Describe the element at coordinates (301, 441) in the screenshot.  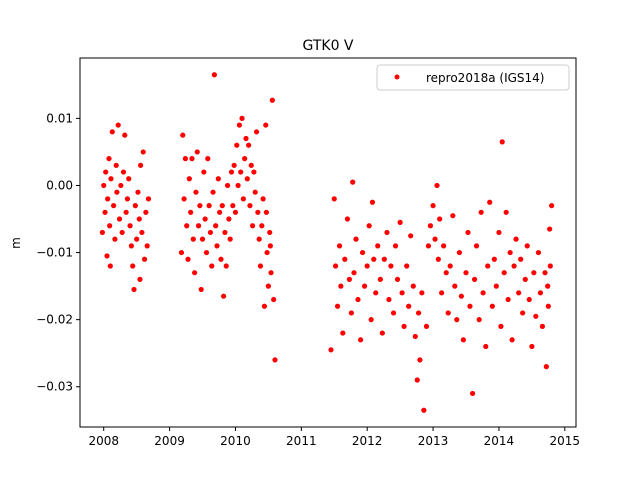
I see `x-tick-label: 2011` at that location.